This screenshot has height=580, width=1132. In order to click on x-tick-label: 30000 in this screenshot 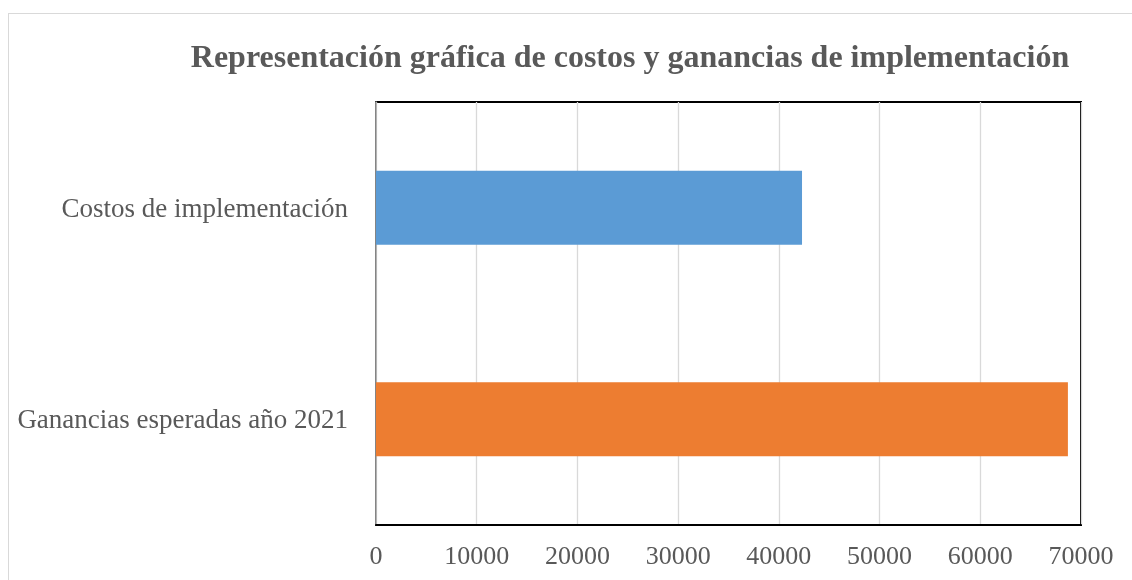, I will do `click(678, 555)`.